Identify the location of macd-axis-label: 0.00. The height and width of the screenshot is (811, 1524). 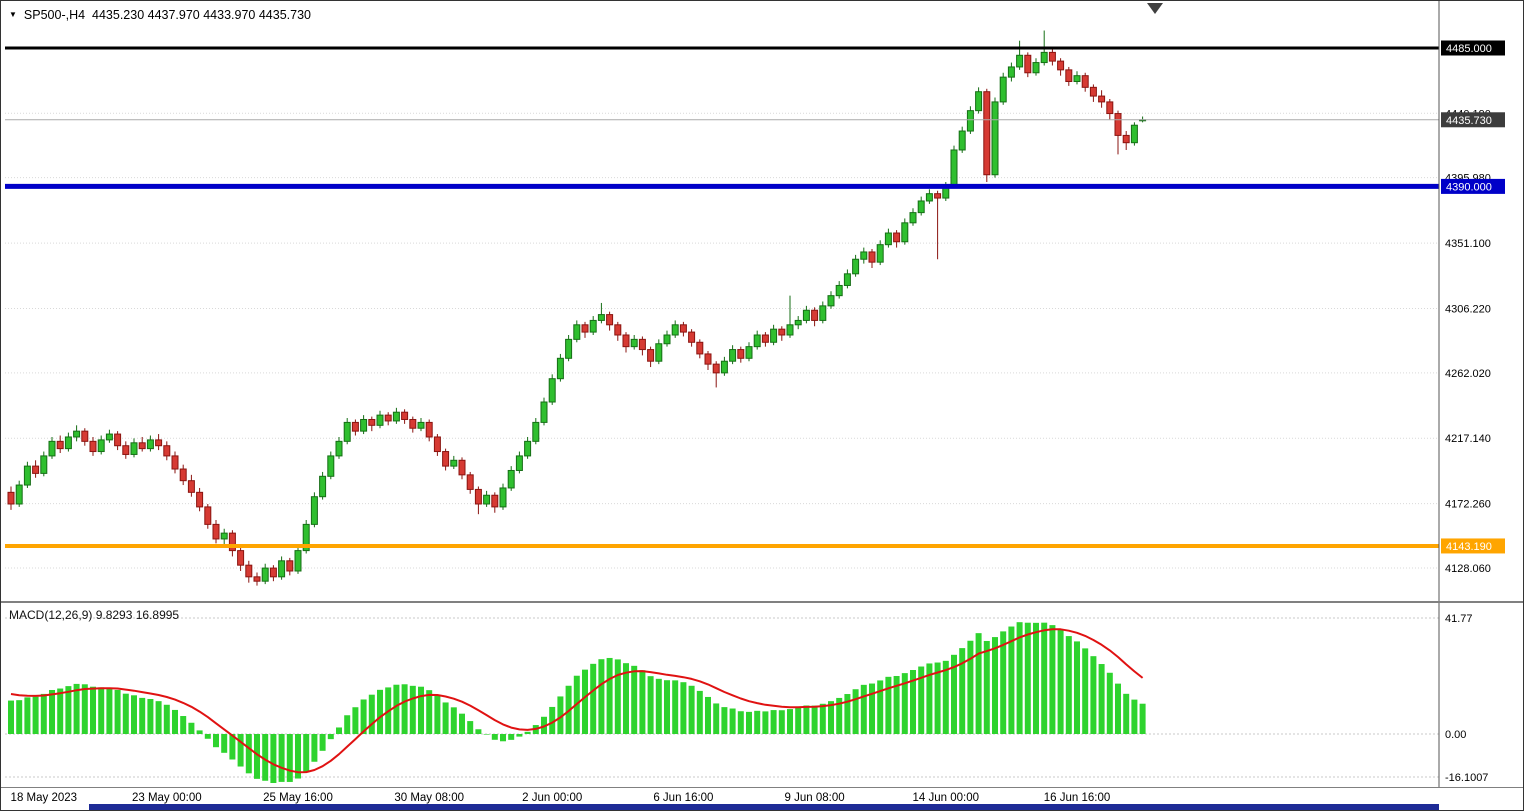
(1455, 735).